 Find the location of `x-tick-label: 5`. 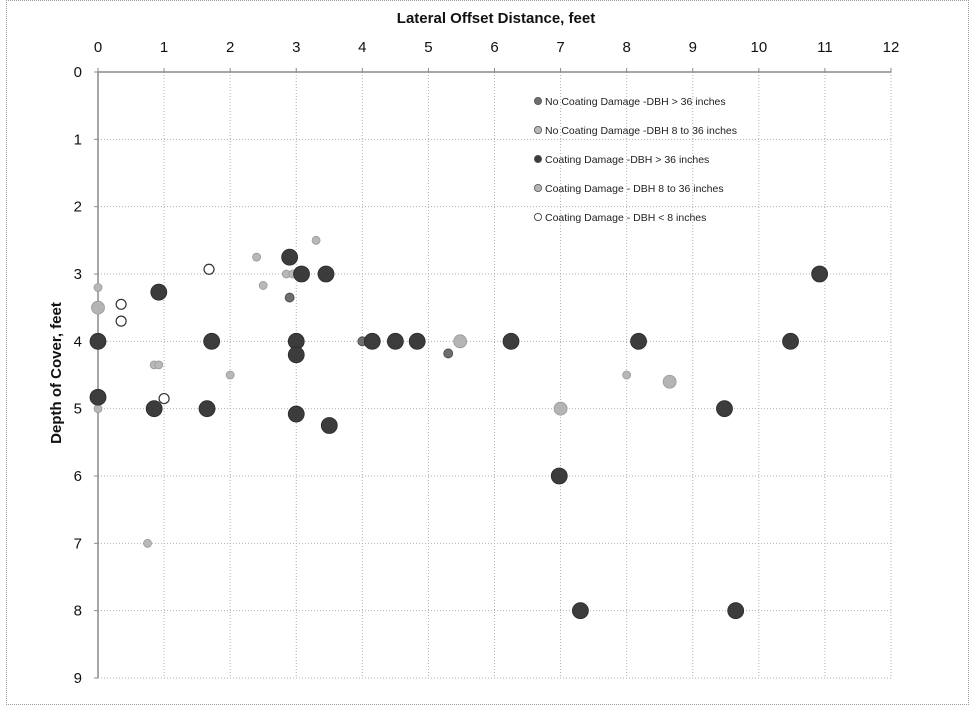

x-tick-label: 5 is located at coordinates (428, 47).